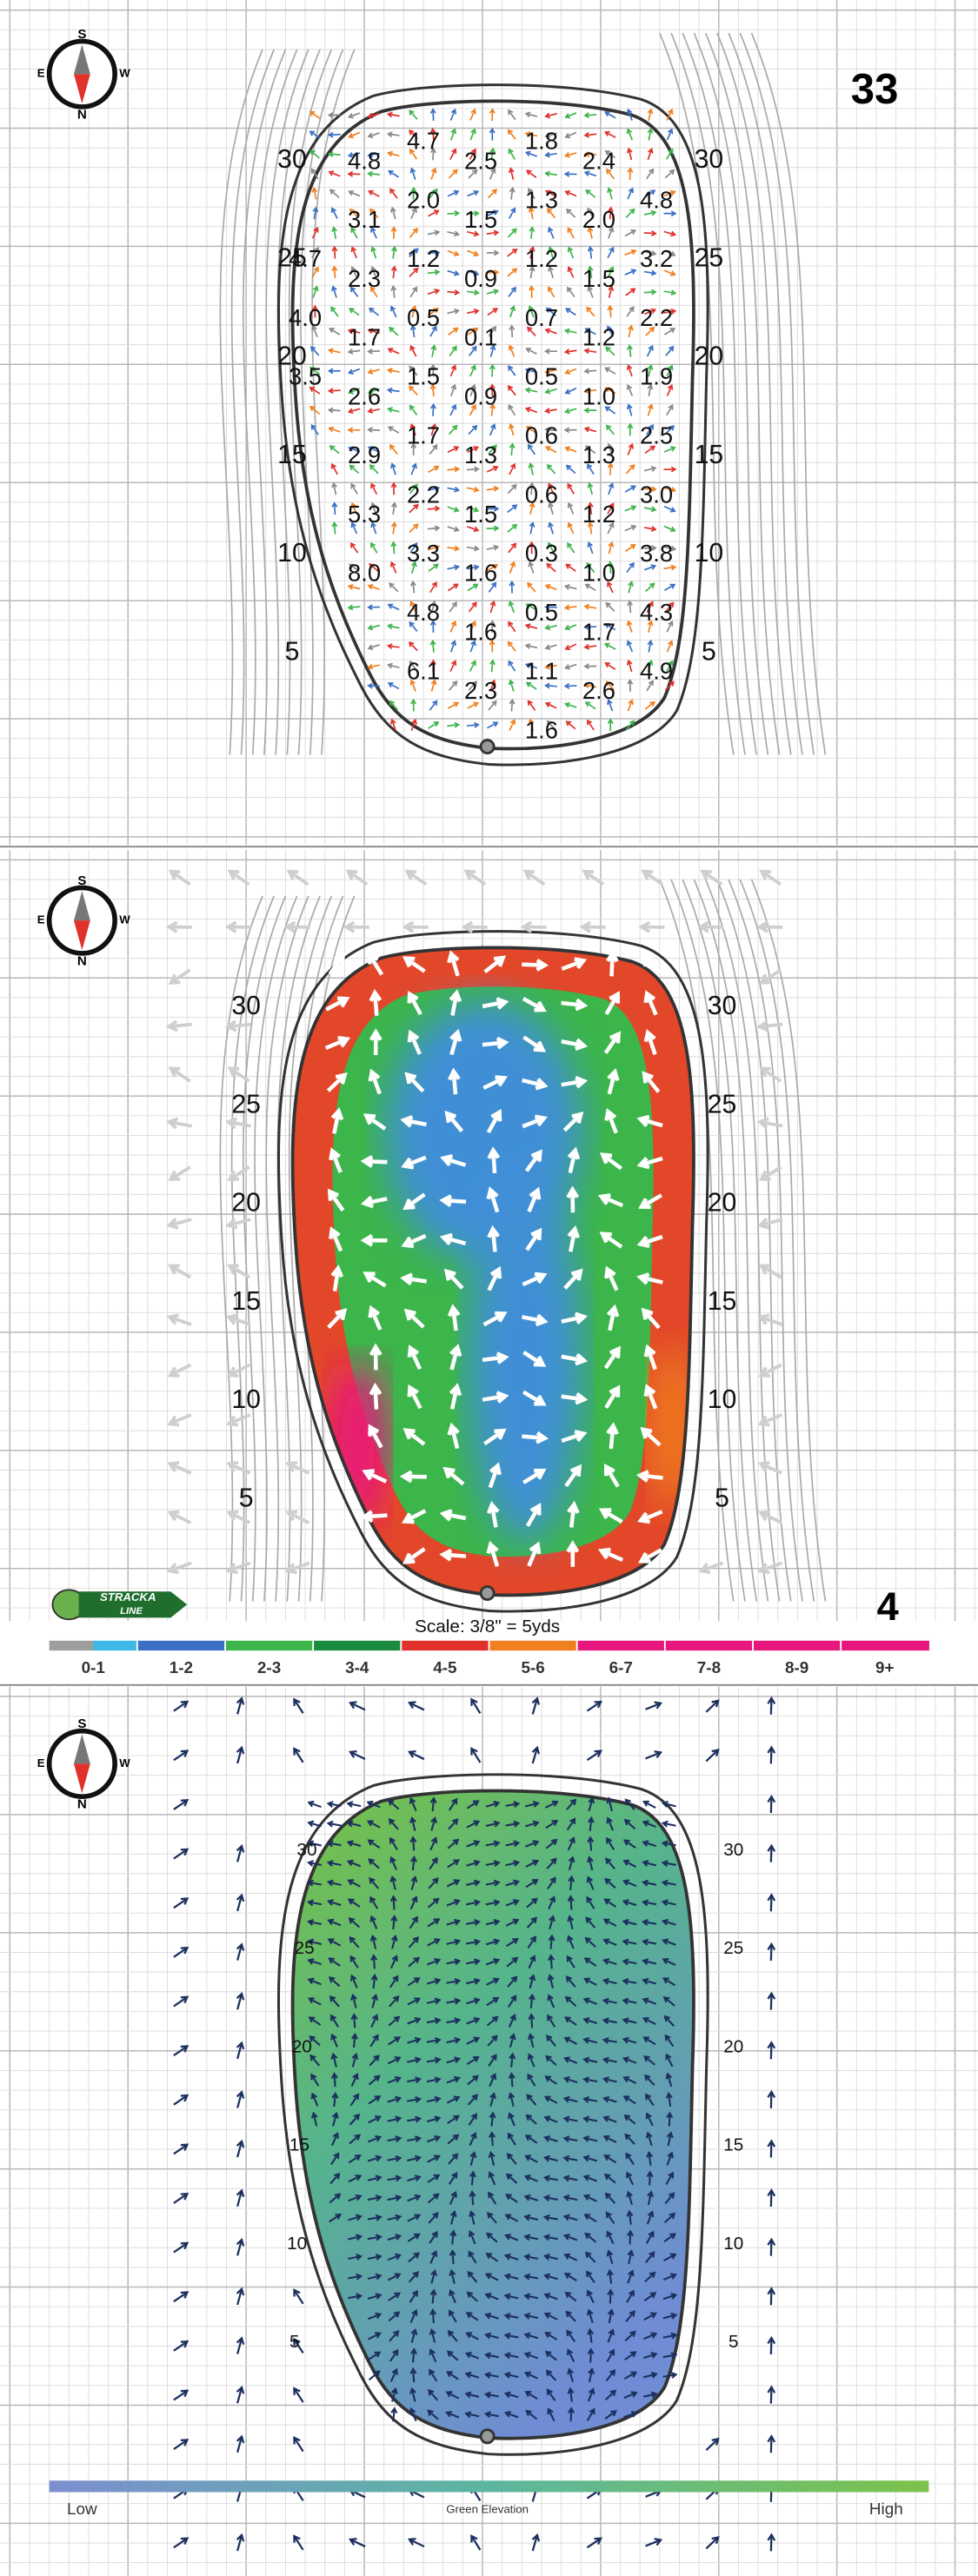  What do you see at coordinates (292, 159) in the screenshot?
I see `distance-label: 30` at bounding box center [292, 159].